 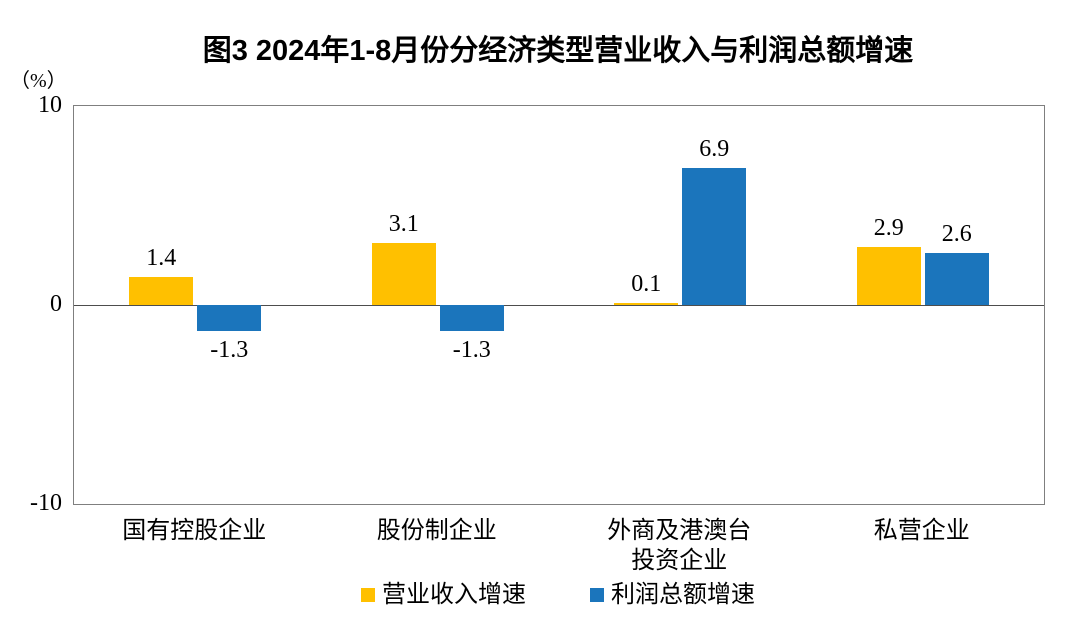 What do you see at coordinates (50, 105) in the screenshot?
I see `y-tick-label: 10` at bounding box center [50, 105].